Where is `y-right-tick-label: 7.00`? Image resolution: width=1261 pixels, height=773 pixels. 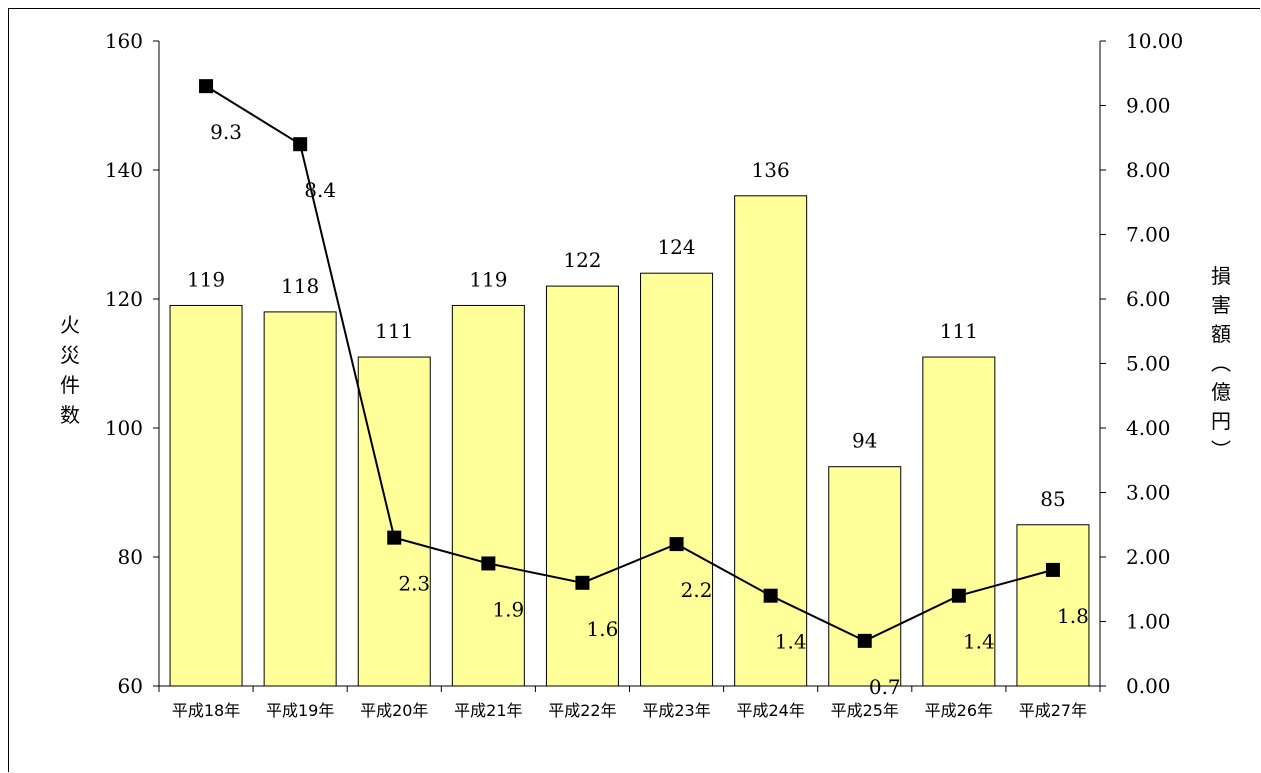
y-right-tick-label: 7.00 is located at coordinates (1148, 235).